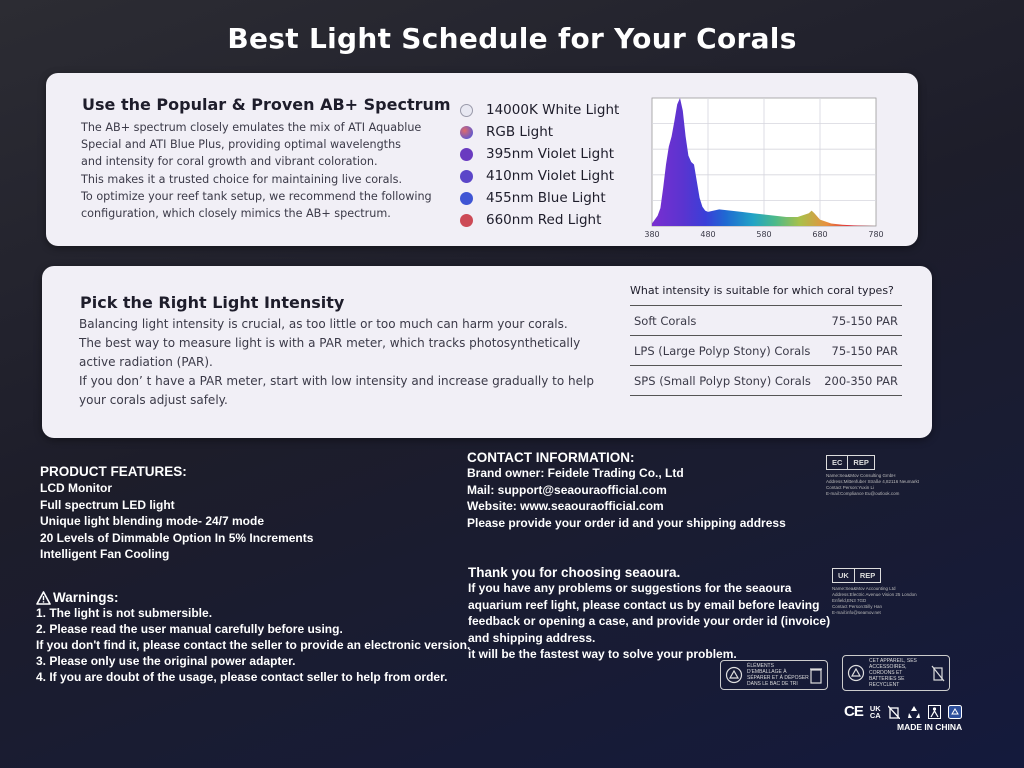  What do you see at coordinates (550, 154) in the screenshot?
I see `legend-label: 395nm Violet Light` at bounding box center [550, 154].